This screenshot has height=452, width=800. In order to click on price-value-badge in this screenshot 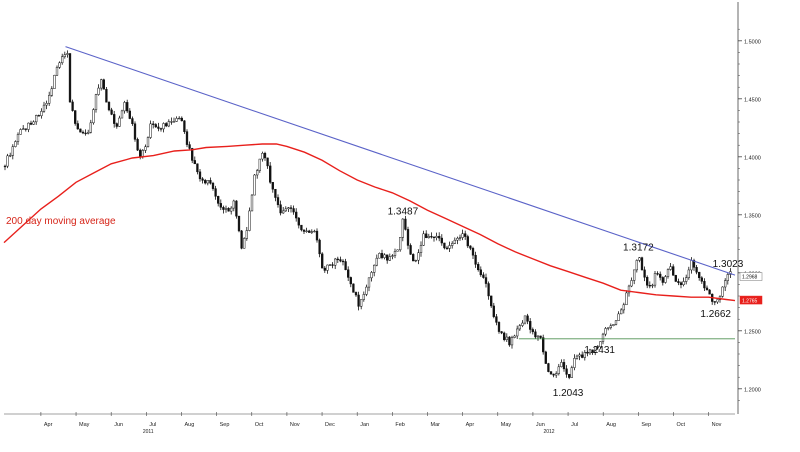, I will do `click(751, 276)`.